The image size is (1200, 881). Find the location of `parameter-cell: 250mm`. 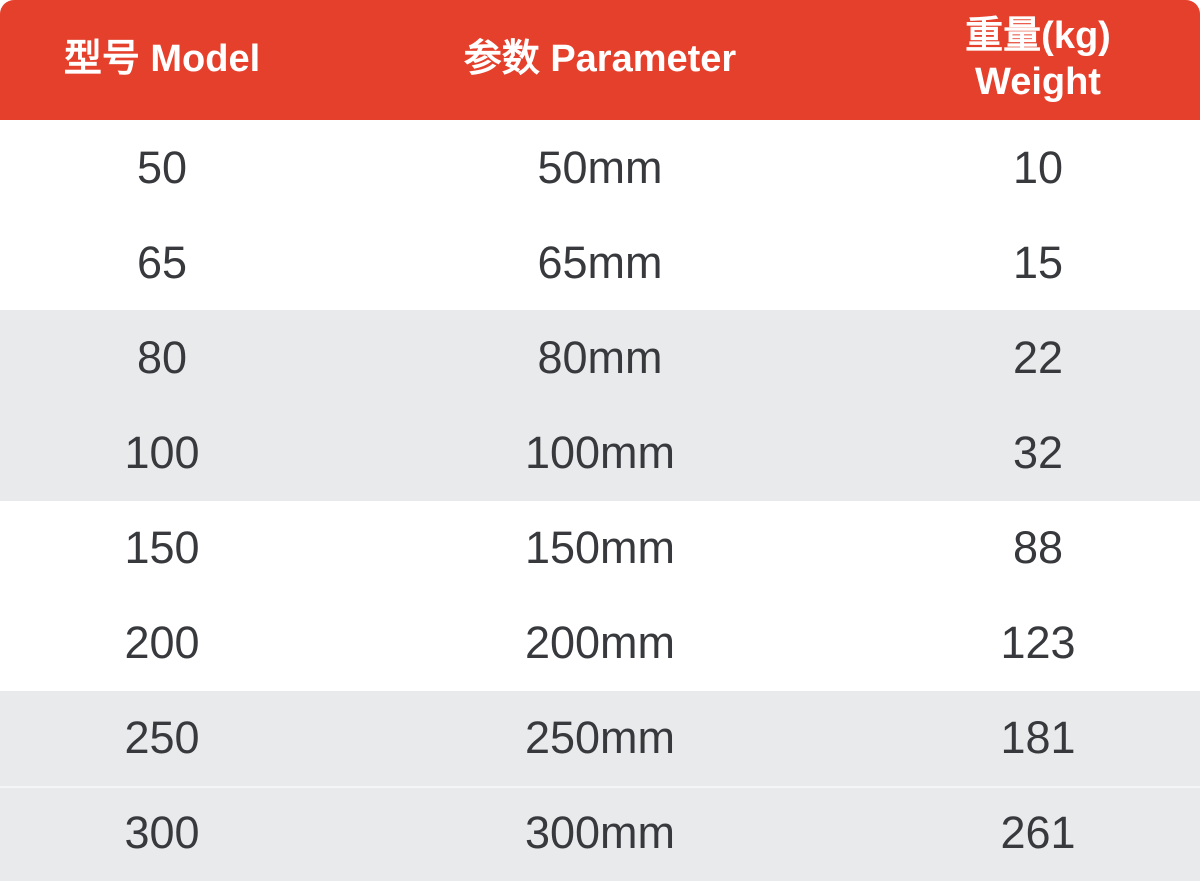

parameter-cell: 250mm is located at coordinates (600, 738).